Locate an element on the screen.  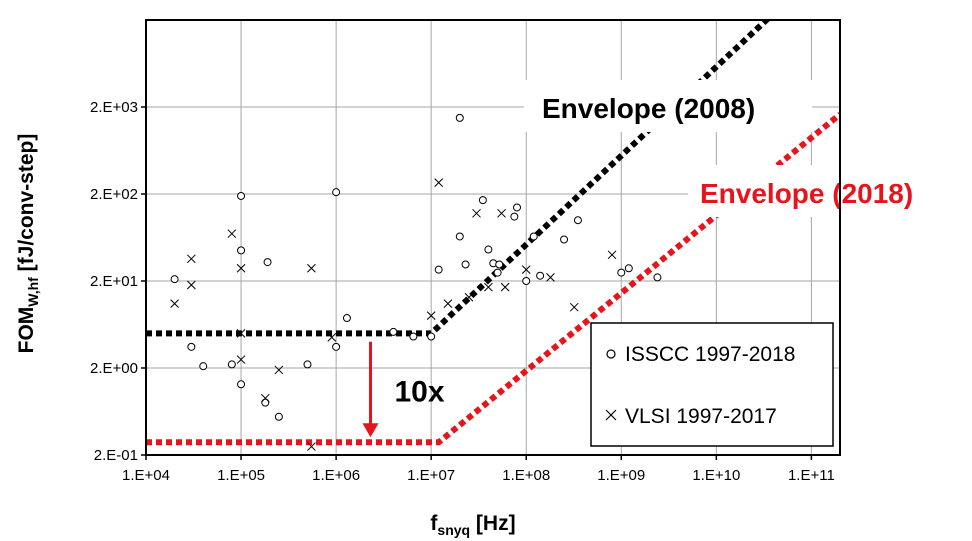
x-tick-label: 1.E+05 is located at coordinates (241, 475).